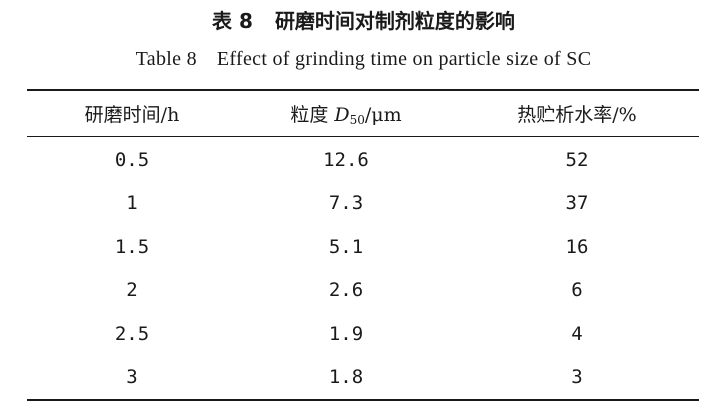 The image size is (727, 410). What do you see at coordinates (346, 377) in the screenshot?
I see `cell-size: 1.8` at bounding box center [346, 377].